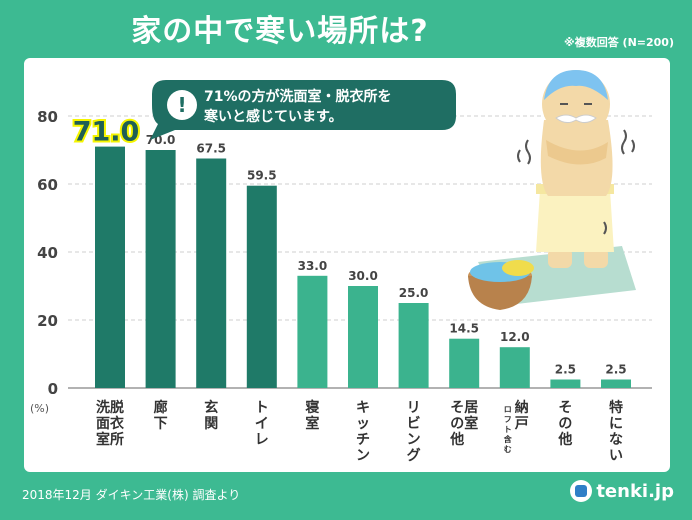 The width and height of the screenshot is (692, 520). I want to click on page-title: 家の中で寒い場所は?, so click(280, 31).